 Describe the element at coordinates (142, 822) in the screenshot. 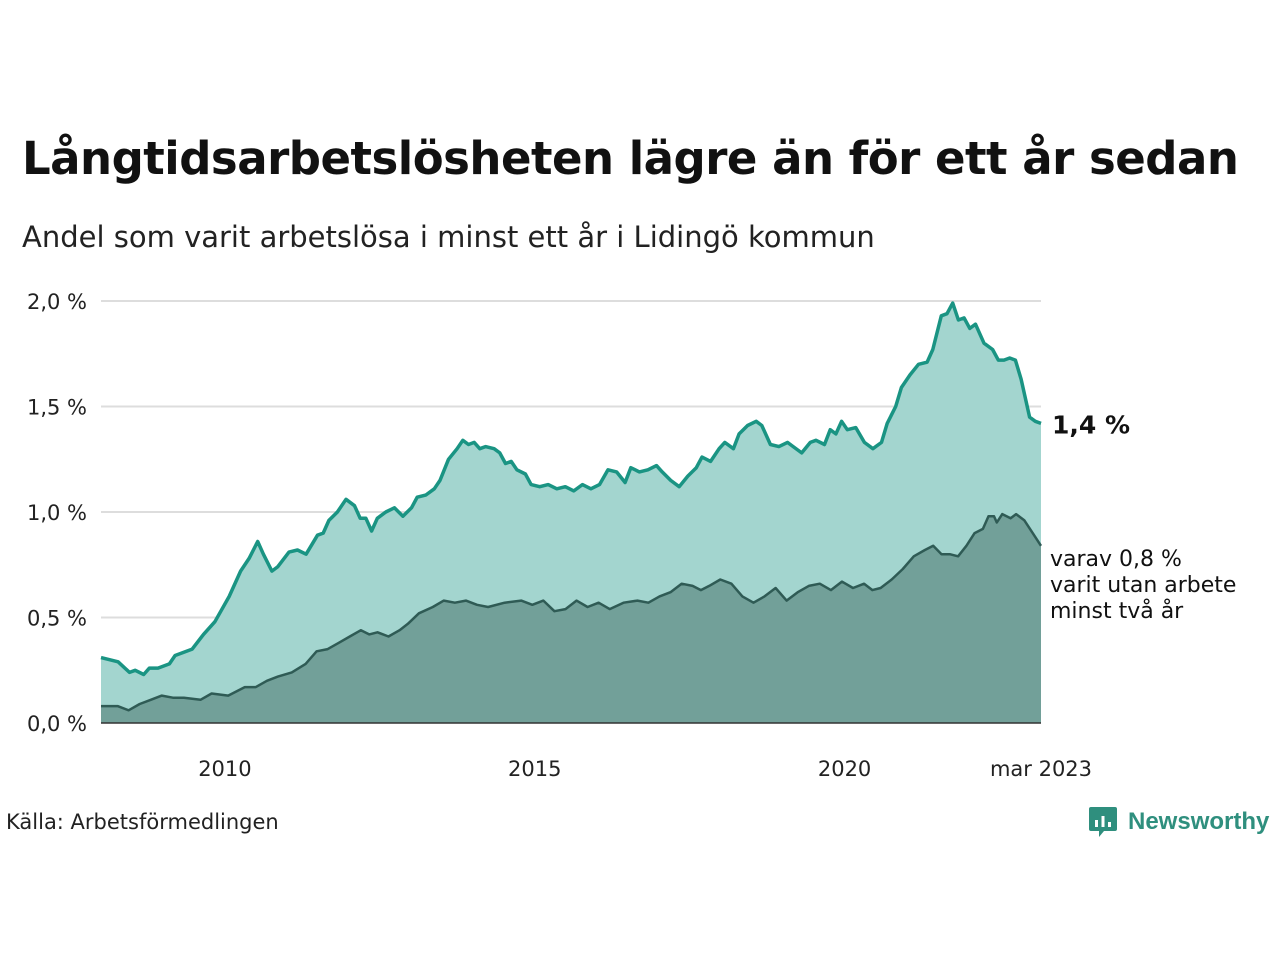

I see `source-note: Källa: Arbetsförmedlingen` at that location.